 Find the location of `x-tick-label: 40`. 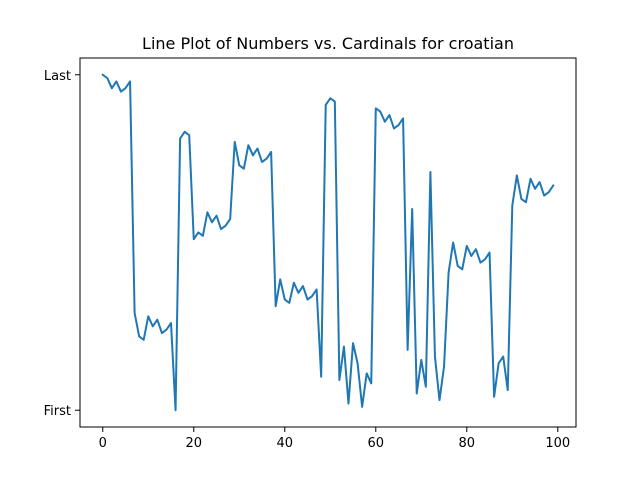

x-tick-label: 40 is located at coordinates (284, 443).